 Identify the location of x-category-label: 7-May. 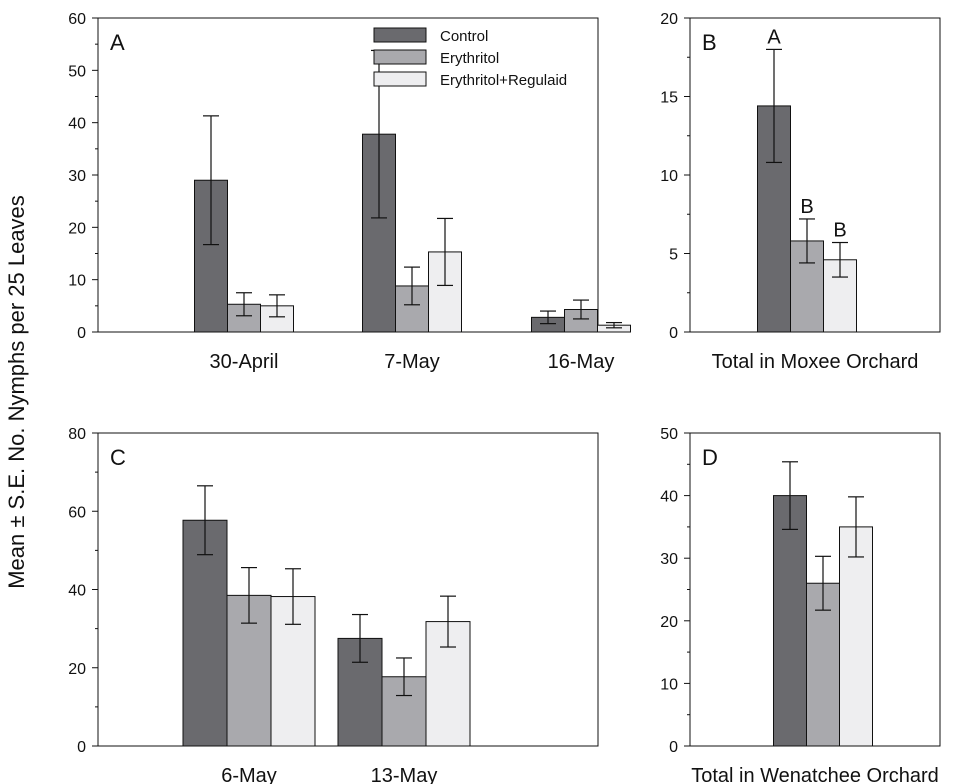
(412, 362).